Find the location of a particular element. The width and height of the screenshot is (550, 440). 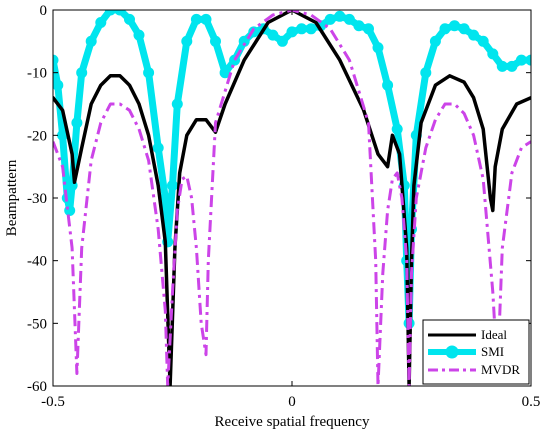

x-axis-title: Receive spatial frequency is located at coordinates (292, 422).